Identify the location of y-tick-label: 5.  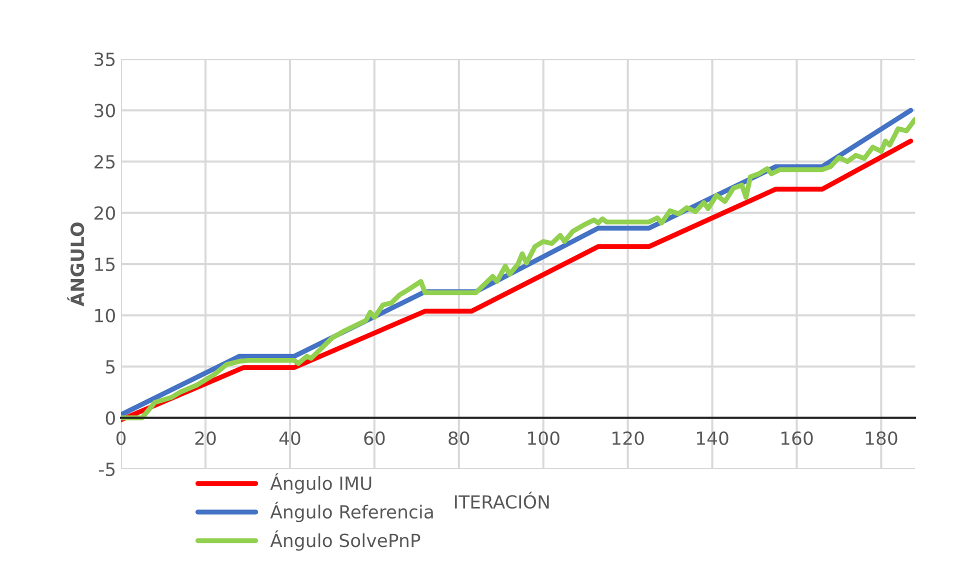
(110, 367).